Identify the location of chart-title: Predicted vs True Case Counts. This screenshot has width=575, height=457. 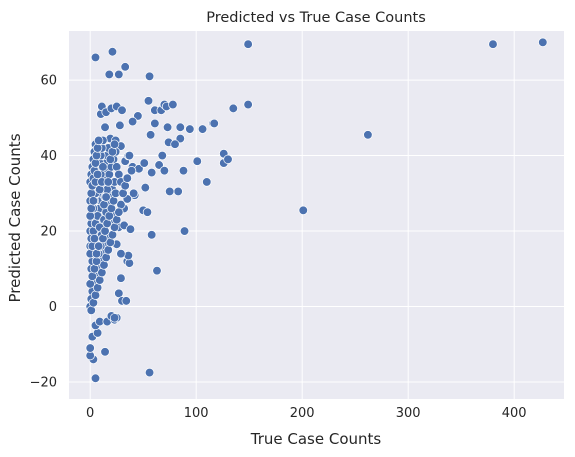
(316, 18).